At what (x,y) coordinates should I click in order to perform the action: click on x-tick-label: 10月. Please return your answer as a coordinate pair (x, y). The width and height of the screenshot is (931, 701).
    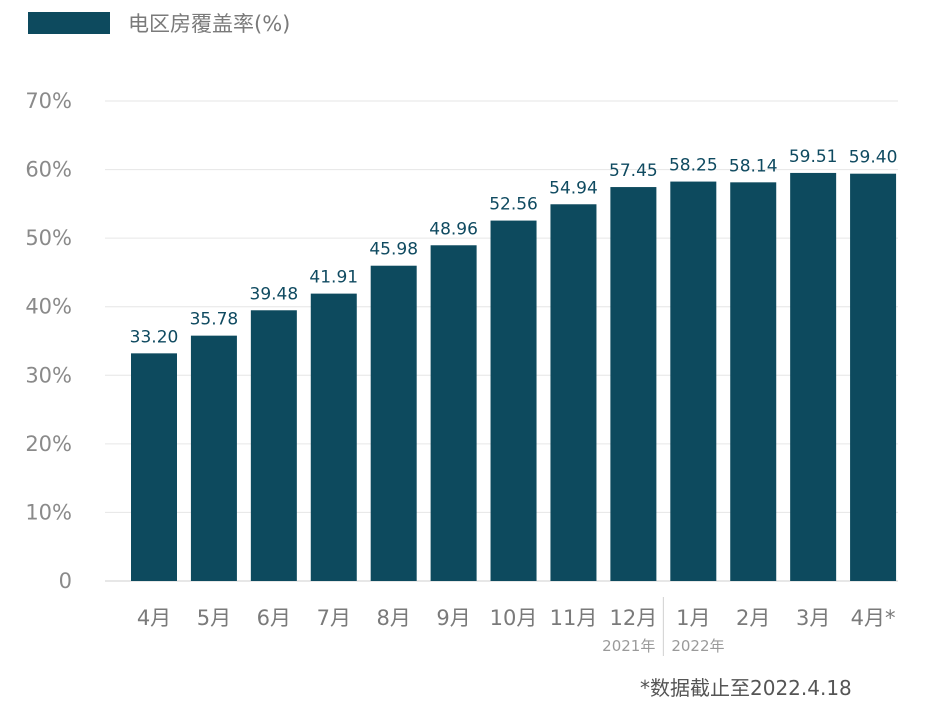
    Looking at the image, I should click on (514, 618).